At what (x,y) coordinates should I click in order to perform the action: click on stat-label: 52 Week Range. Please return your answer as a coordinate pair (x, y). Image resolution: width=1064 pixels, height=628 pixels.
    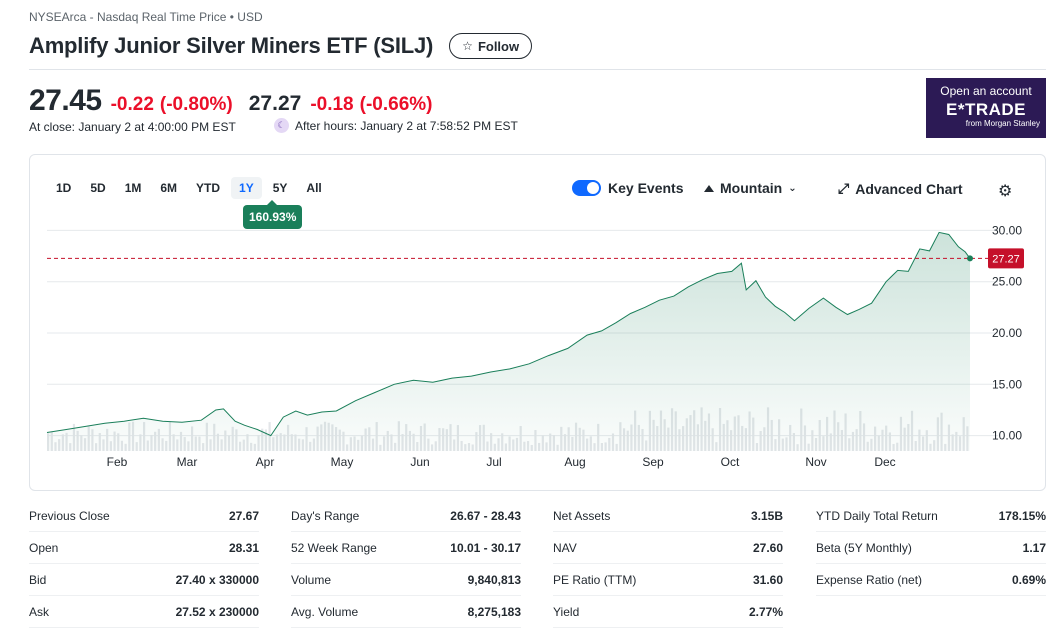
    Looking at the image, I should click on (334, 547).